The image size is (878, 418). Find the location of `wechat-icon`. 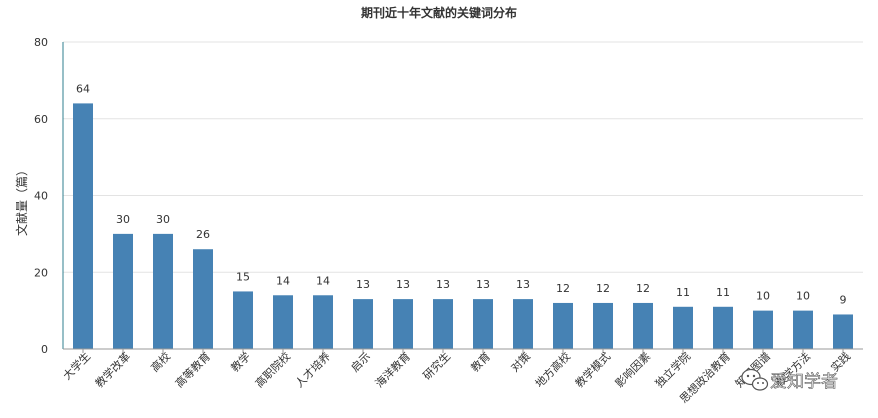

wechat-icon is located at coordinates (755, 379).